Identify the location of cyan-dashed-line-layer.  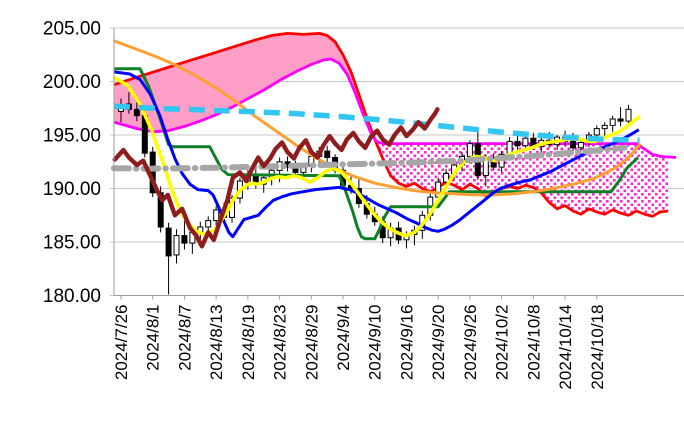
(376, 123).